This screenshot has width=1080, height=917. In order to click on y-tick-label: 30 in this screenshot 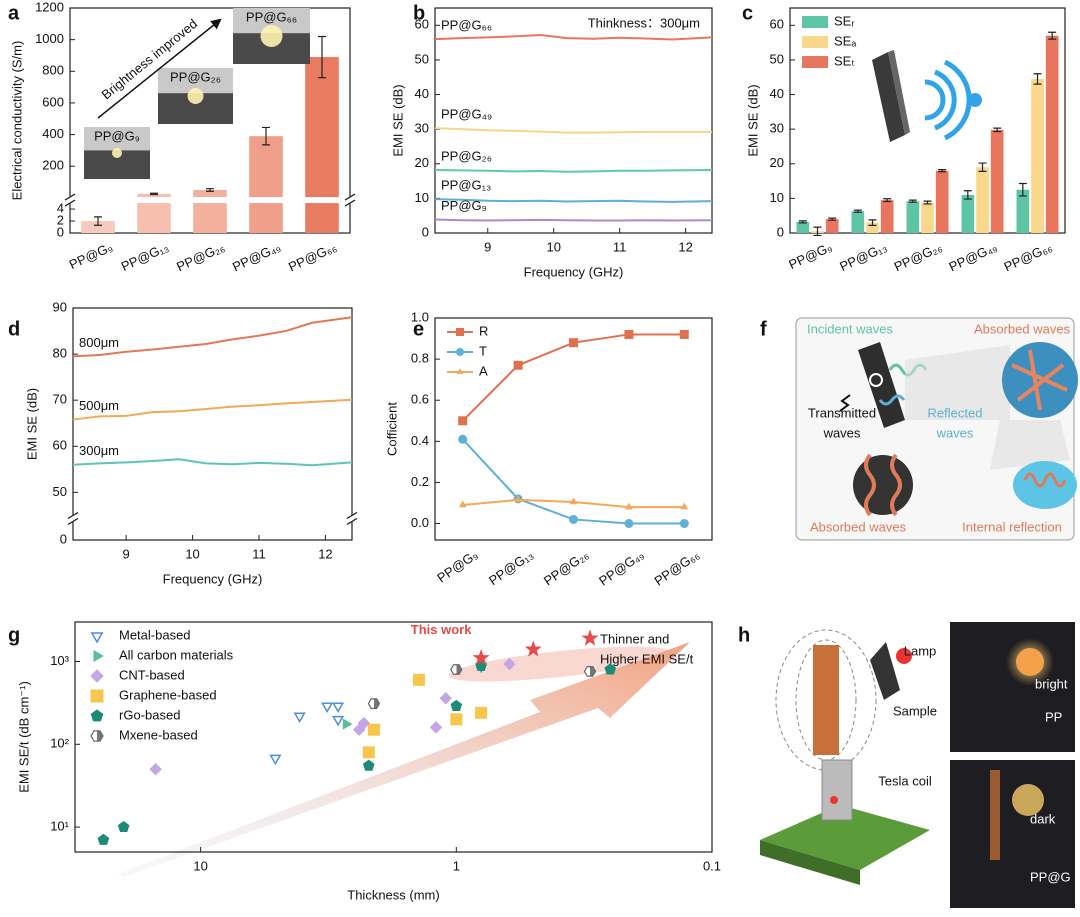, I will do `click(777, 128)`.